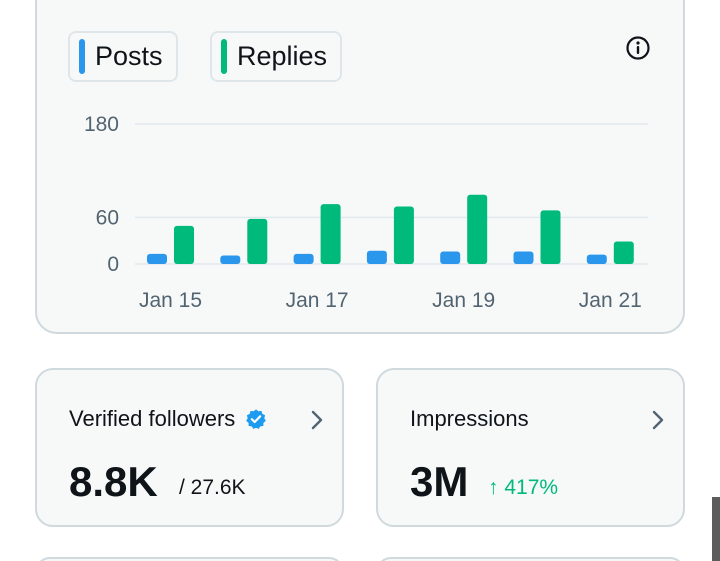 This screenshot has width=720, height=561. What do you see at coordinates (638, 48) in the screenshot?
I see `info-icon` at bounding box center [638, 48].